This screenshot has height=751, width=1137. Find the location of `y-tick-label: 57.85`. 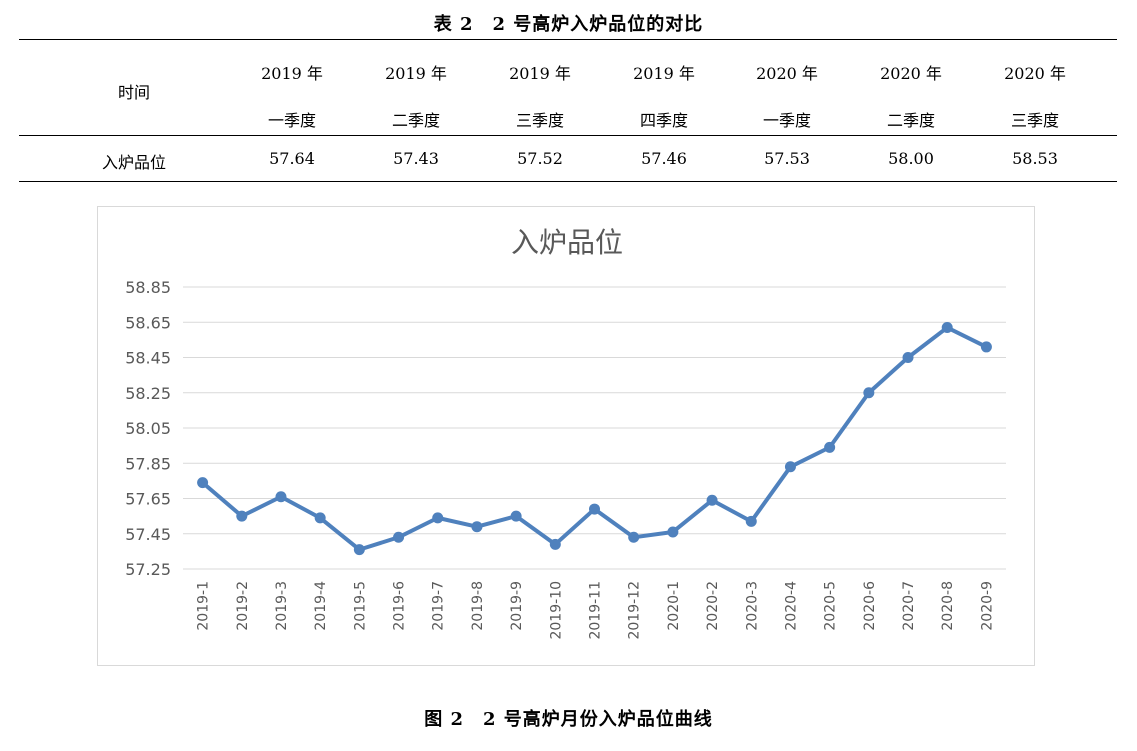

y-tick-label: 57.85 is located at coordinates (148, 463).